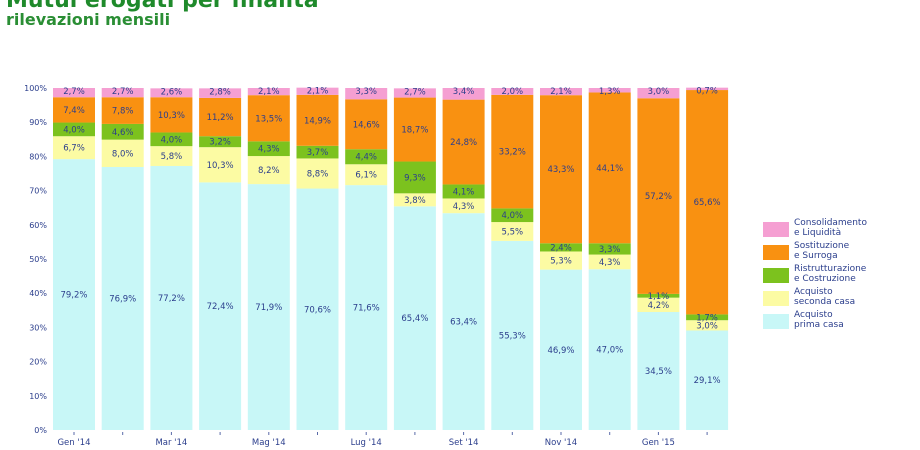 Image resolution: width=920 pixels, height=450 pixels. I want to click on data-label: 4,6%, so click(123, 133).